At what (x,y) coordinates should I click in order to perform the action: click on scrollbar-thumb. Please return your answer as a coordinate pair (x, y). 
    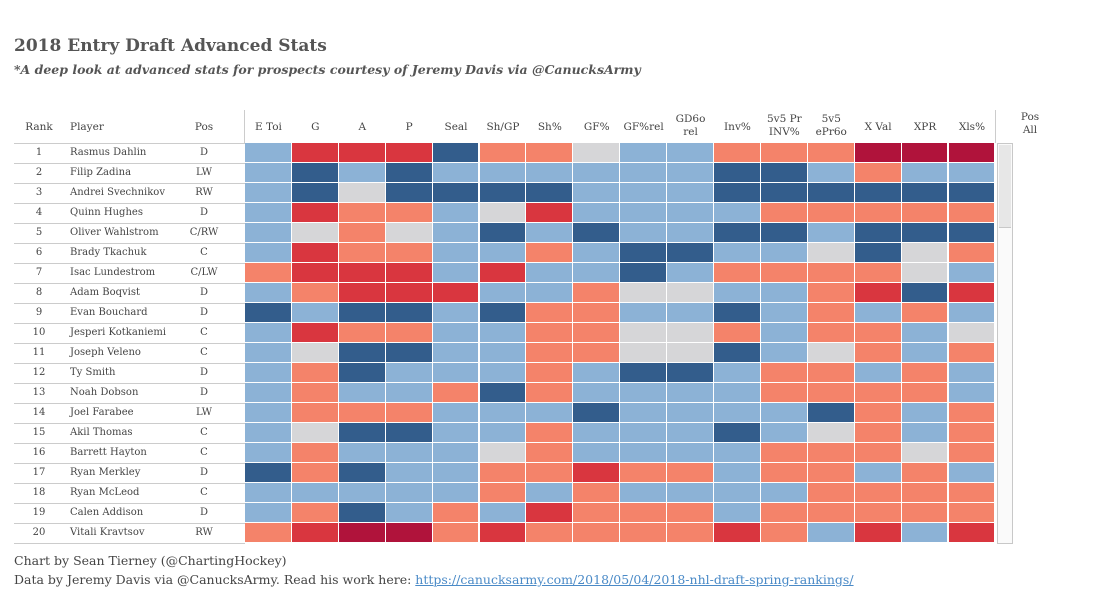
    Looking at the image, I should click on (1005, 186).